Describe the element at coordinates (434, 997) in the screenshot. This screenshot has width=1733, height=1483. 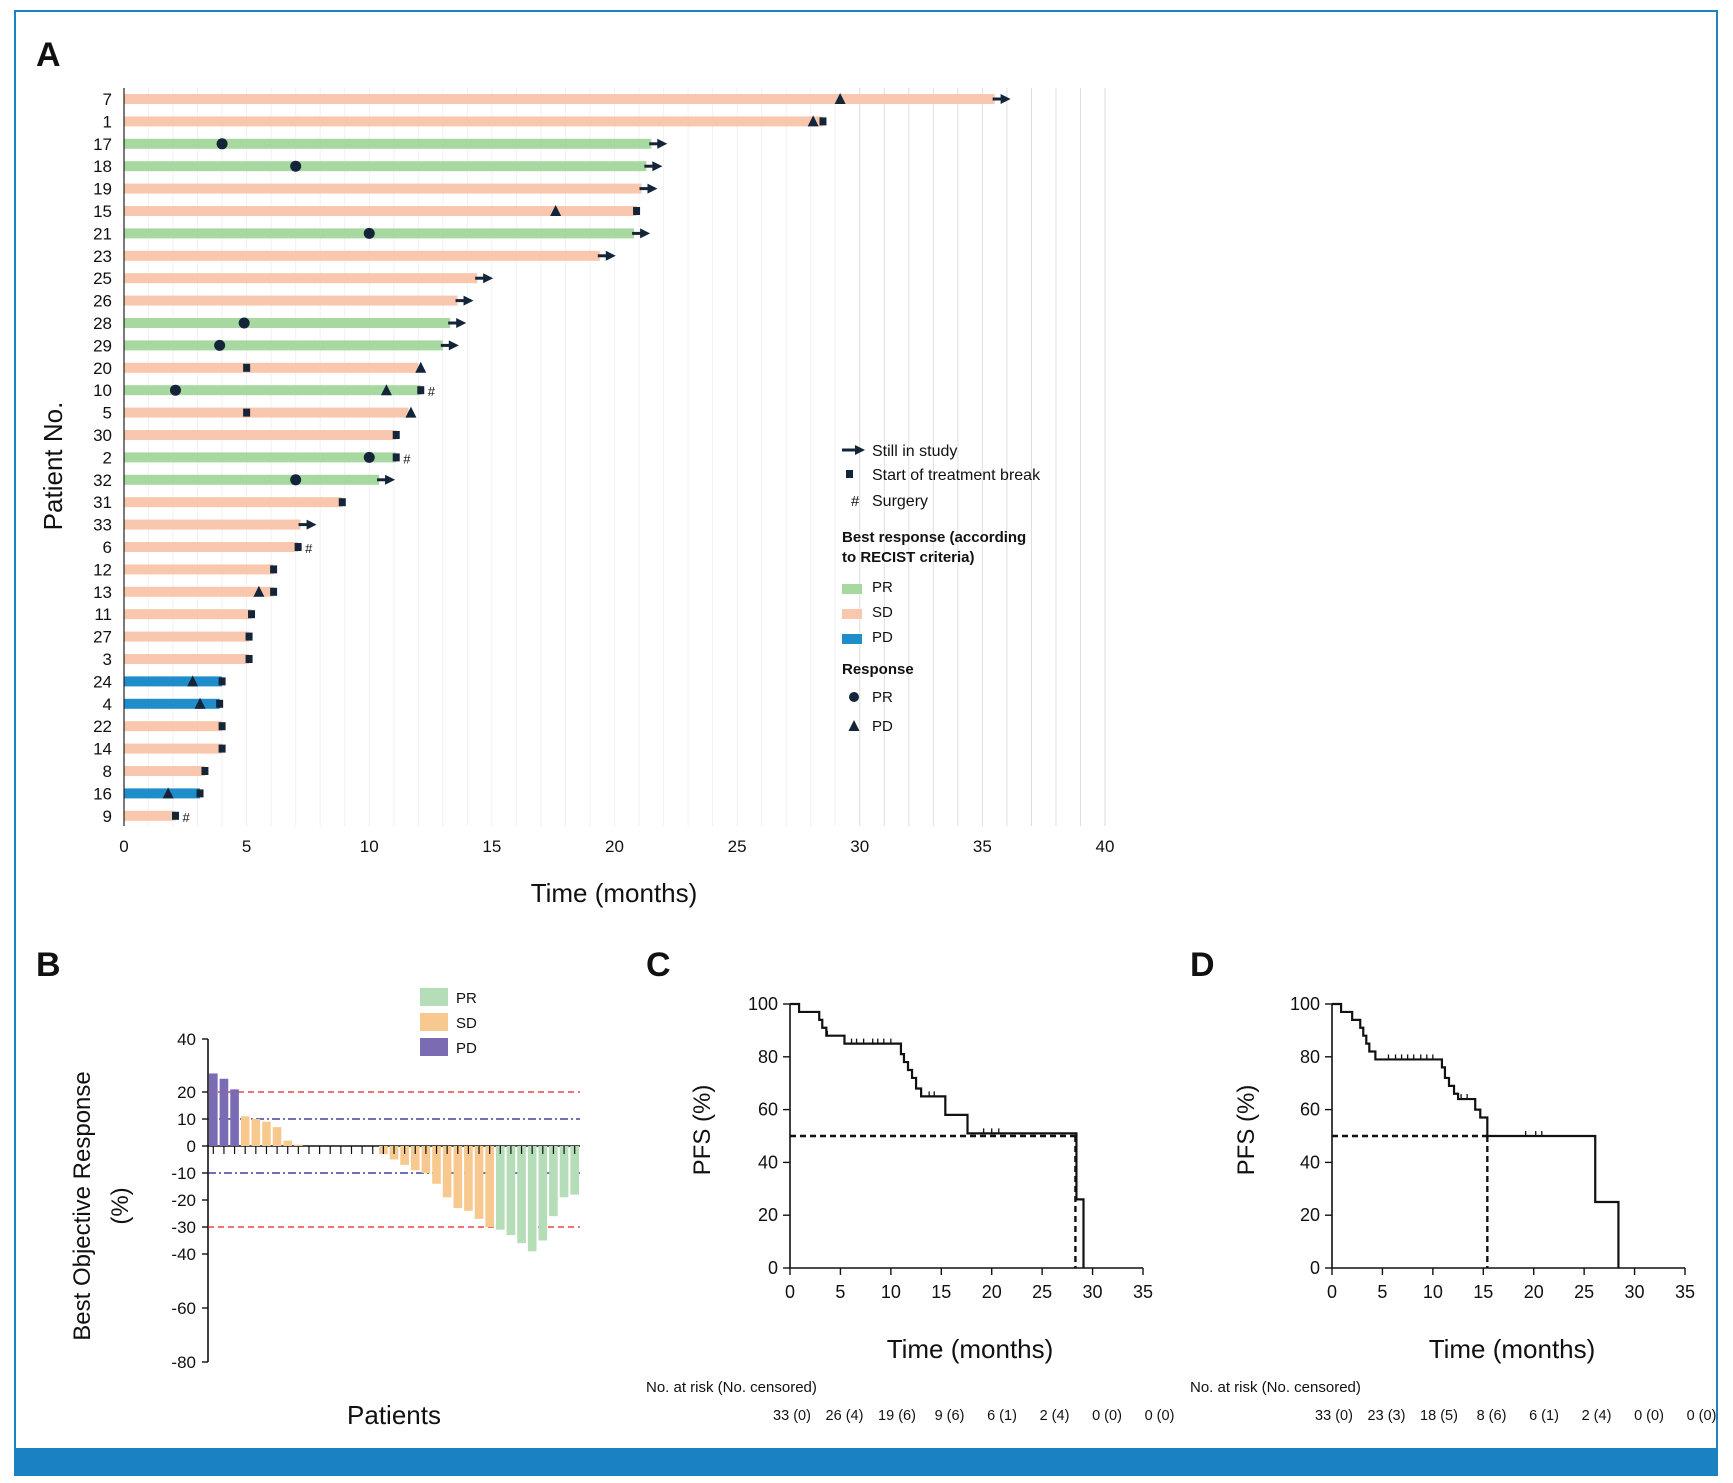
I see `panel-b-legend-pr-swatch` at that location.